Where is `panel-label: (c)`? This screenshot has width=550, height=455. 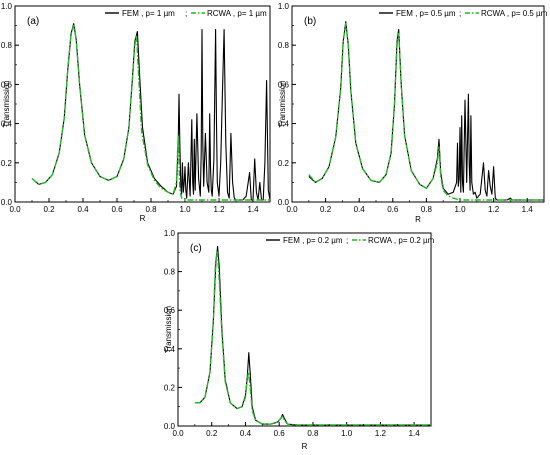 panel-label: (c) is located at coordinates (196, 248).